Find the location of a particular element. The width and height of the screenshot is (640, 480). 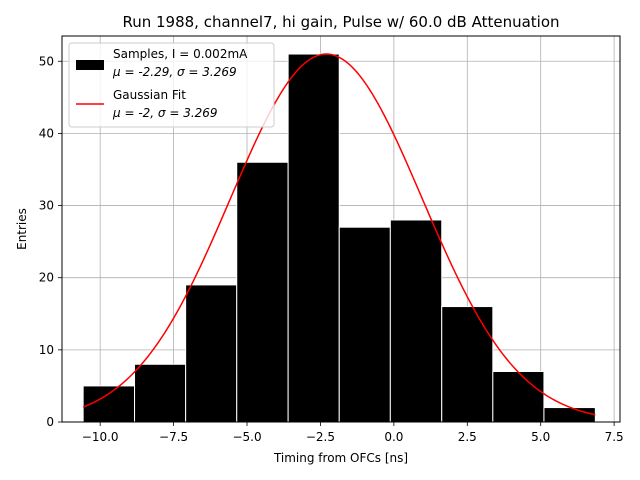

x-axis-label: Timing from OFCs [ns] is located at coordinates (340, 458).